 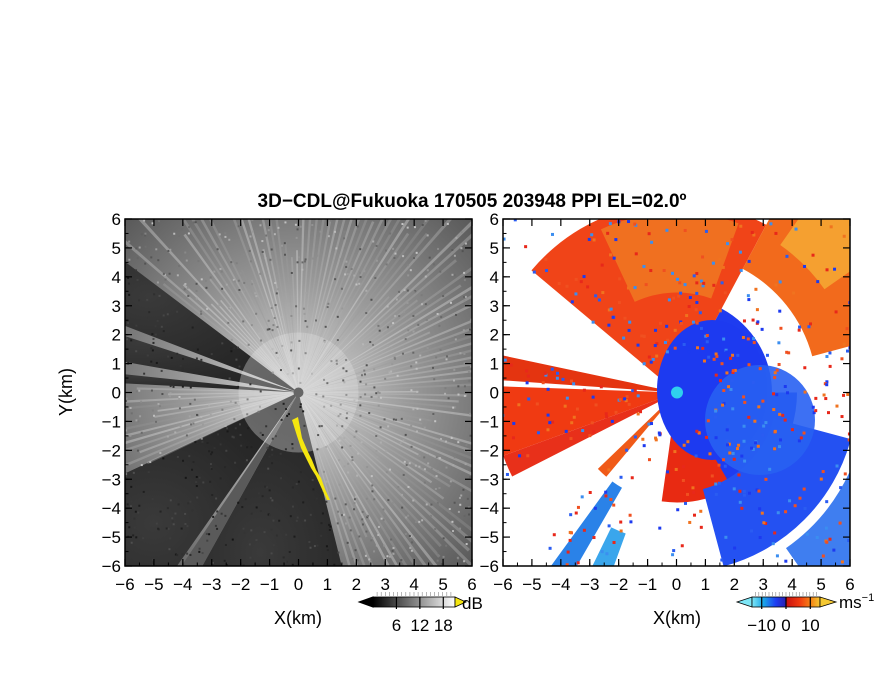 What do you see at coordinates (828, 602) in the screenshot?
I see `right-colorbar-max-arrow` at bounding box center [828, 602].